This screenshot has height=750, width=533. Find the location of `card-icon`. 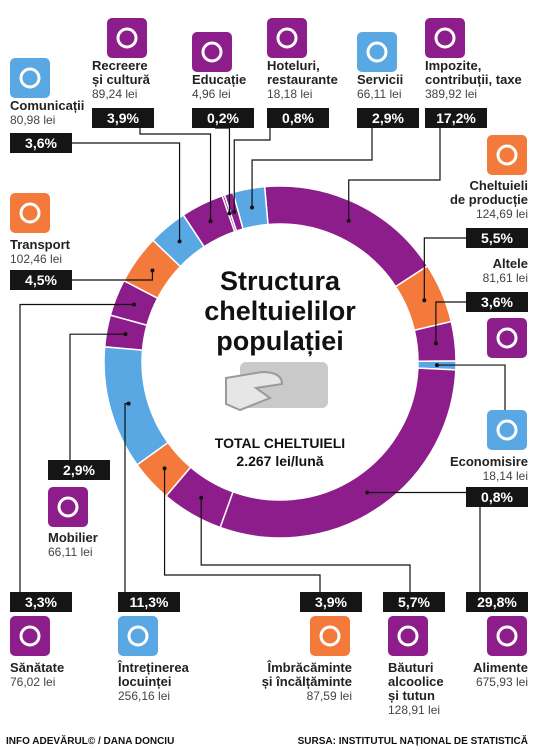

card-icon is located at coordinates (276, 387).